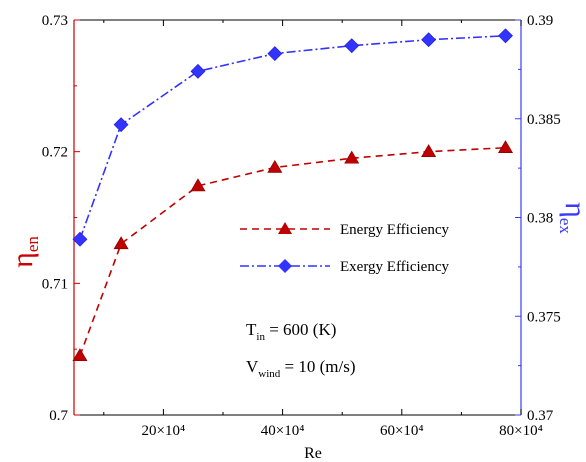 Image resolution: width=586 pixels, height=462 pixels. Describe the element at coordinates (317, 366) in the screenshot. I see `annotation-wind-value: = 10 (m/s)` at that location.